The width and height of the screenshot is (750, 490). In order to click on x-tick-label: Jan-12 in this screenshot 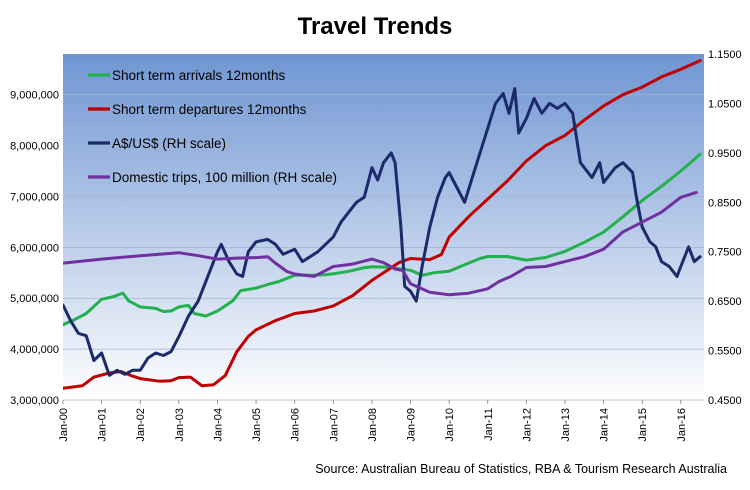, I will do `click(527, 425)`.